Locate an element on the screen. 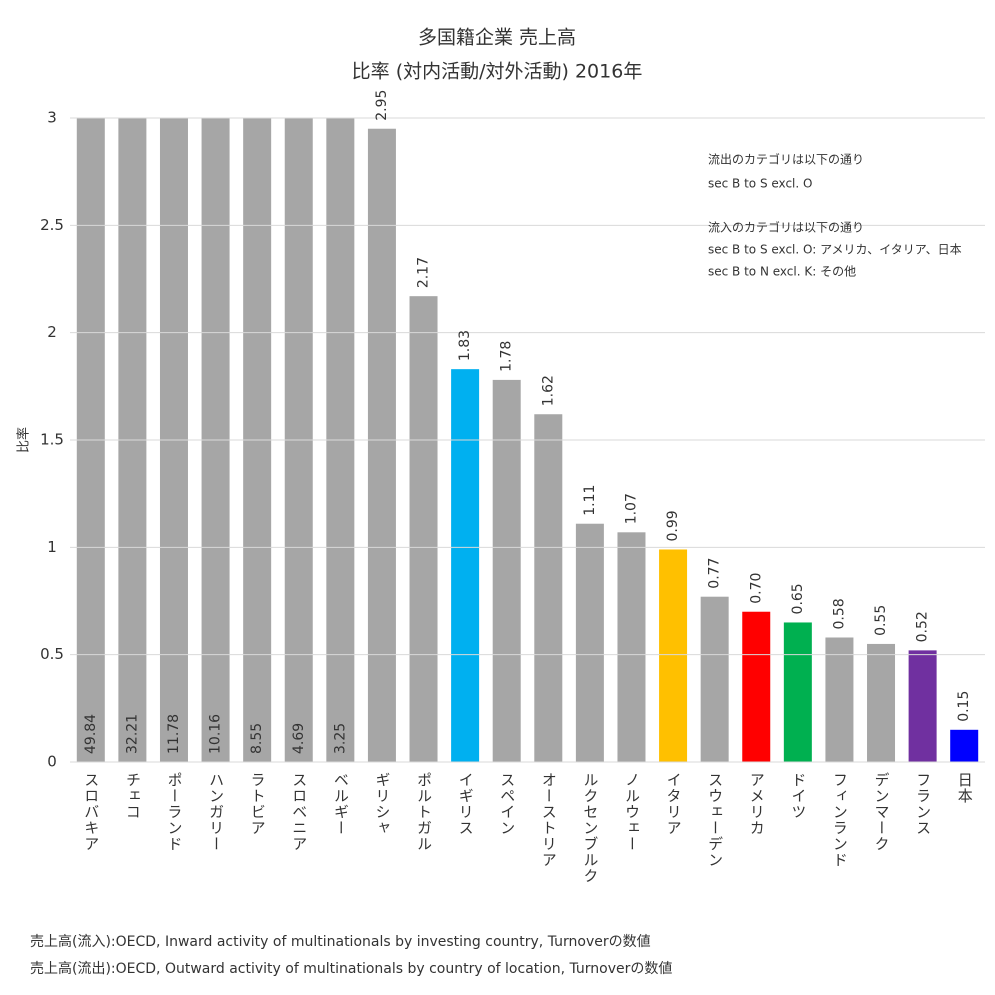 The width and height of the screenshot is (995, 995). data-label: 0.15 is located at coordinates (964, 706).